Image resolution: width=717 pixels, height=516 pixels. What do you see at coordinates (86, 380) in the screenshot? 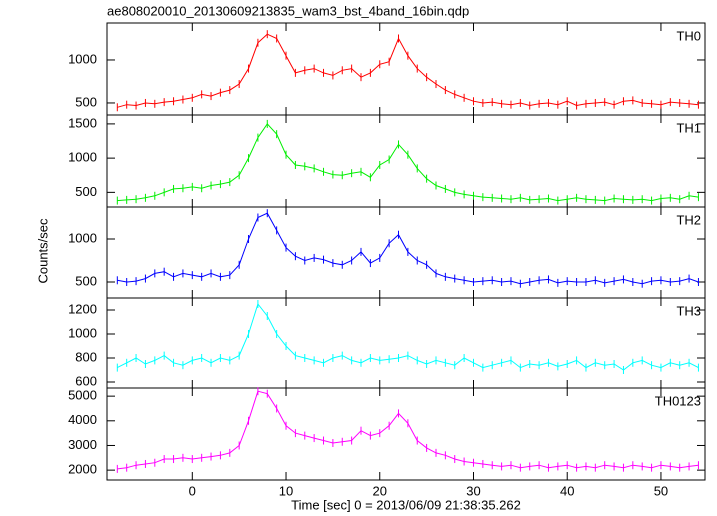
I see `y-tick-label: 600` at bounding box center [86, 380].